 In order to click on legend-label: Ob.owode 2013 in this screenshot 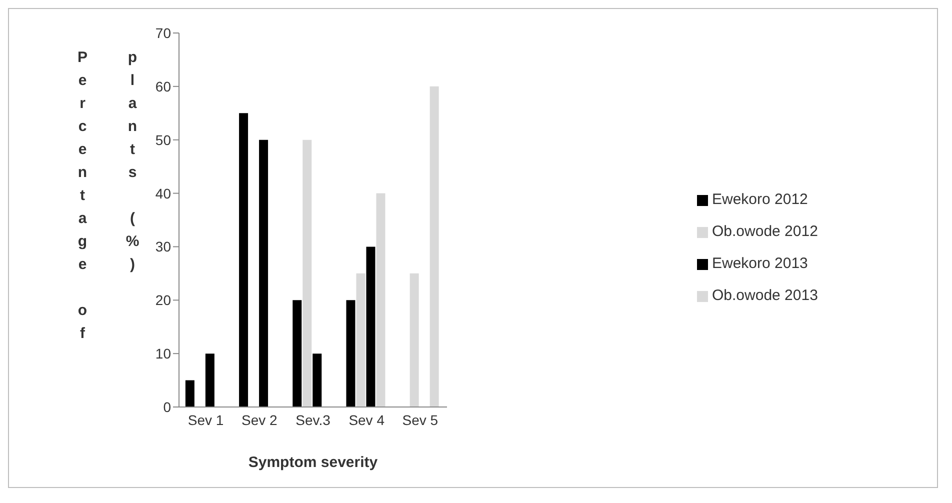, I will do `click(765, 295)`.